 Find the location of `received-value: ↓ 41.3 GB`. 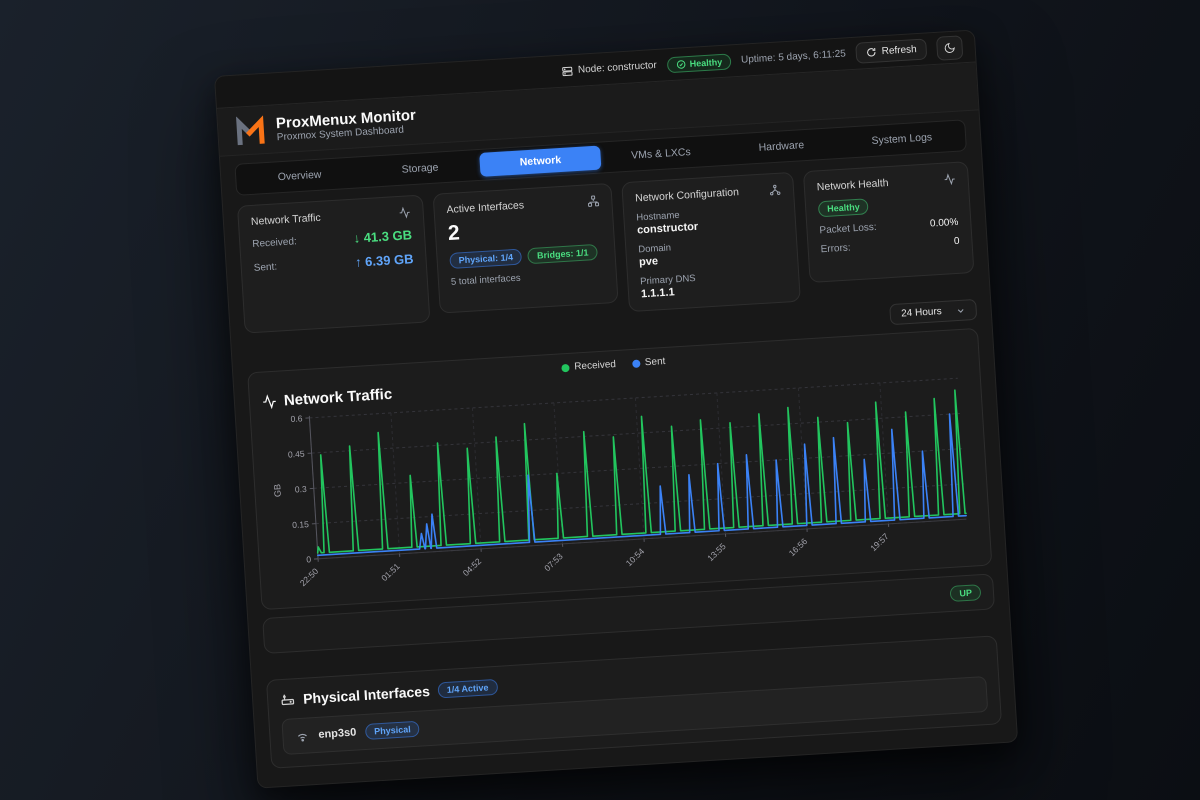

received-value: ↓ 41.3 GB is located at coordinates (383, 236).